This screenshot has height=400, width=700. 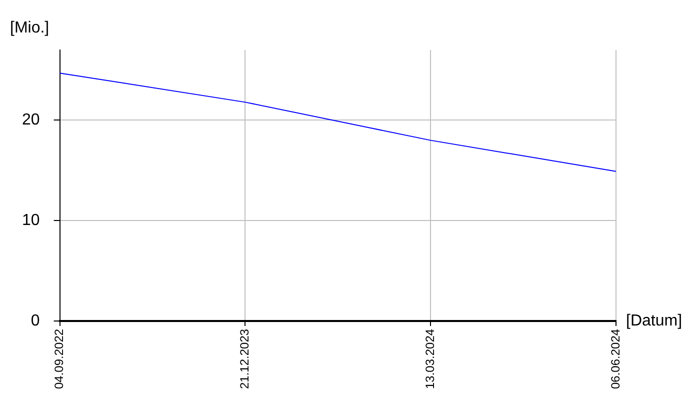 I want to click on y-axis-title: [Mio.], so click(x=30, y=27).